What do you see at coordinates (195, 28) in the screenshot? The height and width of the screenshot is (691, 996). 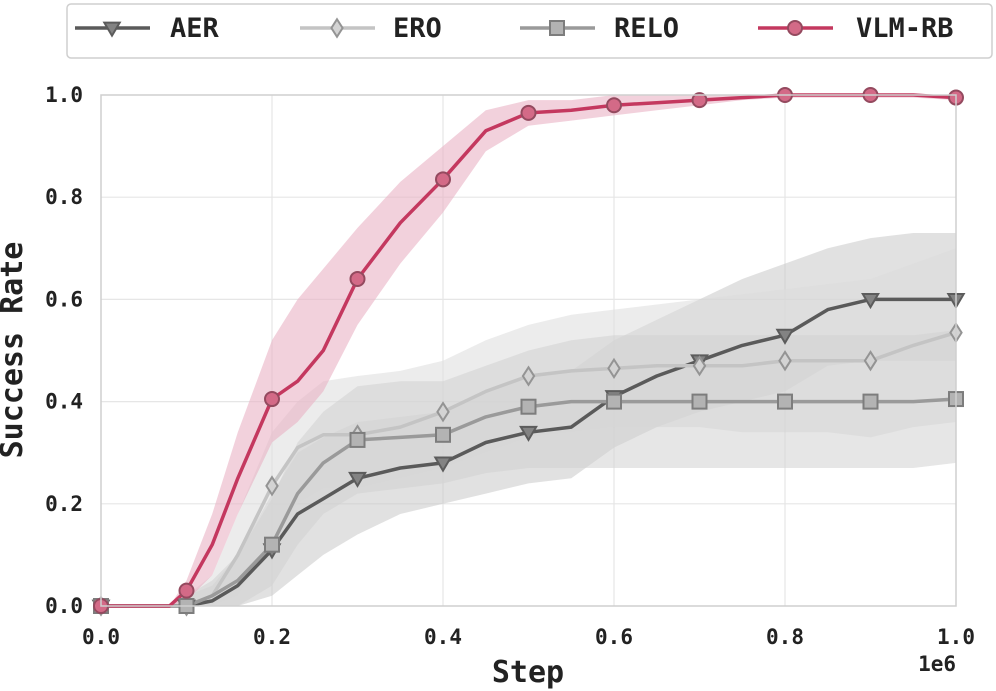 I see `legend-label-aer: AER` at bounding box center [195, 28].